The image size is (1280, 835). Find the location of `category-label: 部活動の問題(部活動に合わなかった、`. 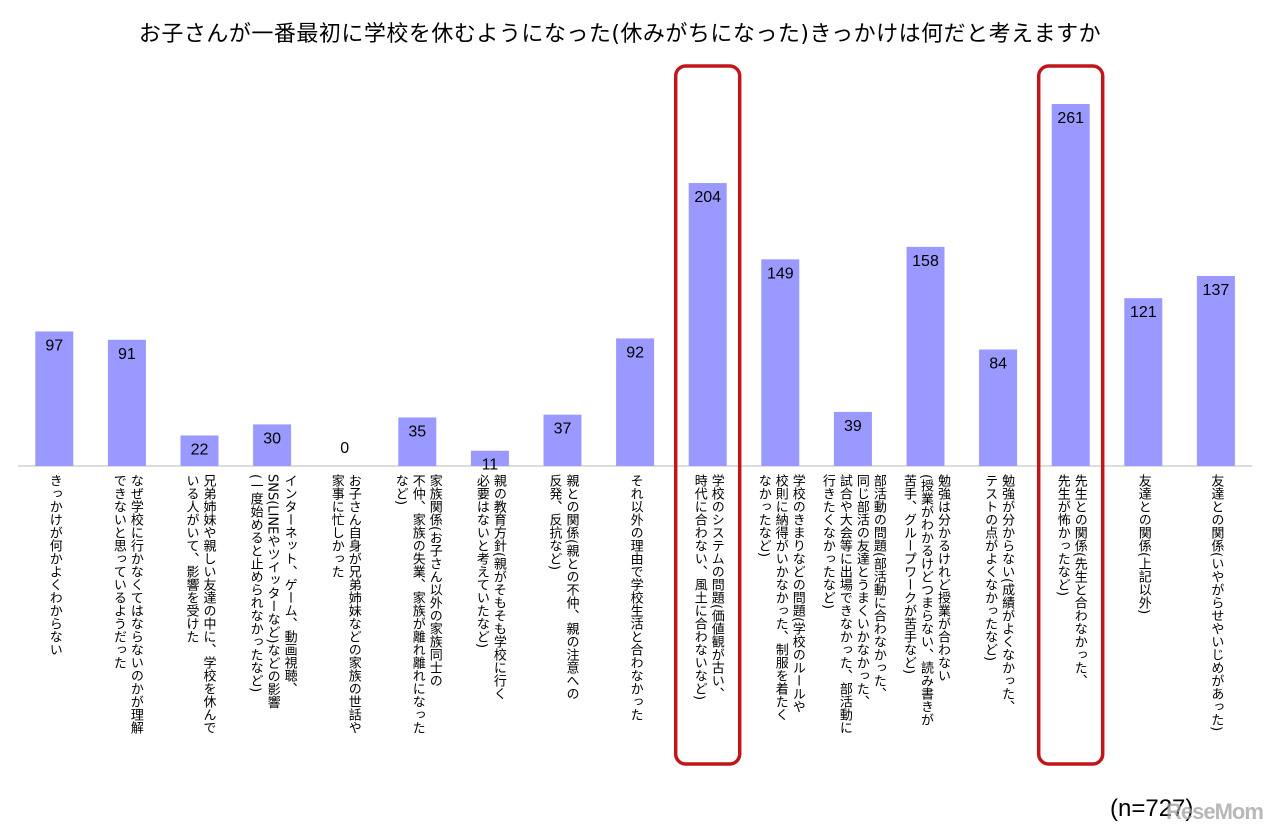

category-label: 部活動の問題(部活動に合わなかった、 is located at coordinates (879, 587).